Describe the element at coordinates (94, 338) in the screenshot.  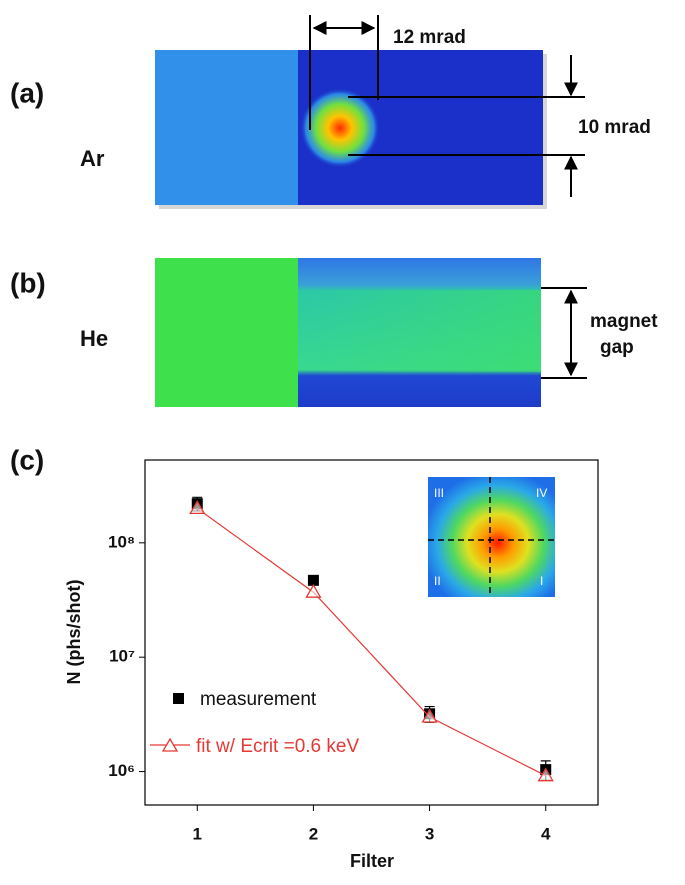
I see `gas-label: He` at that location.